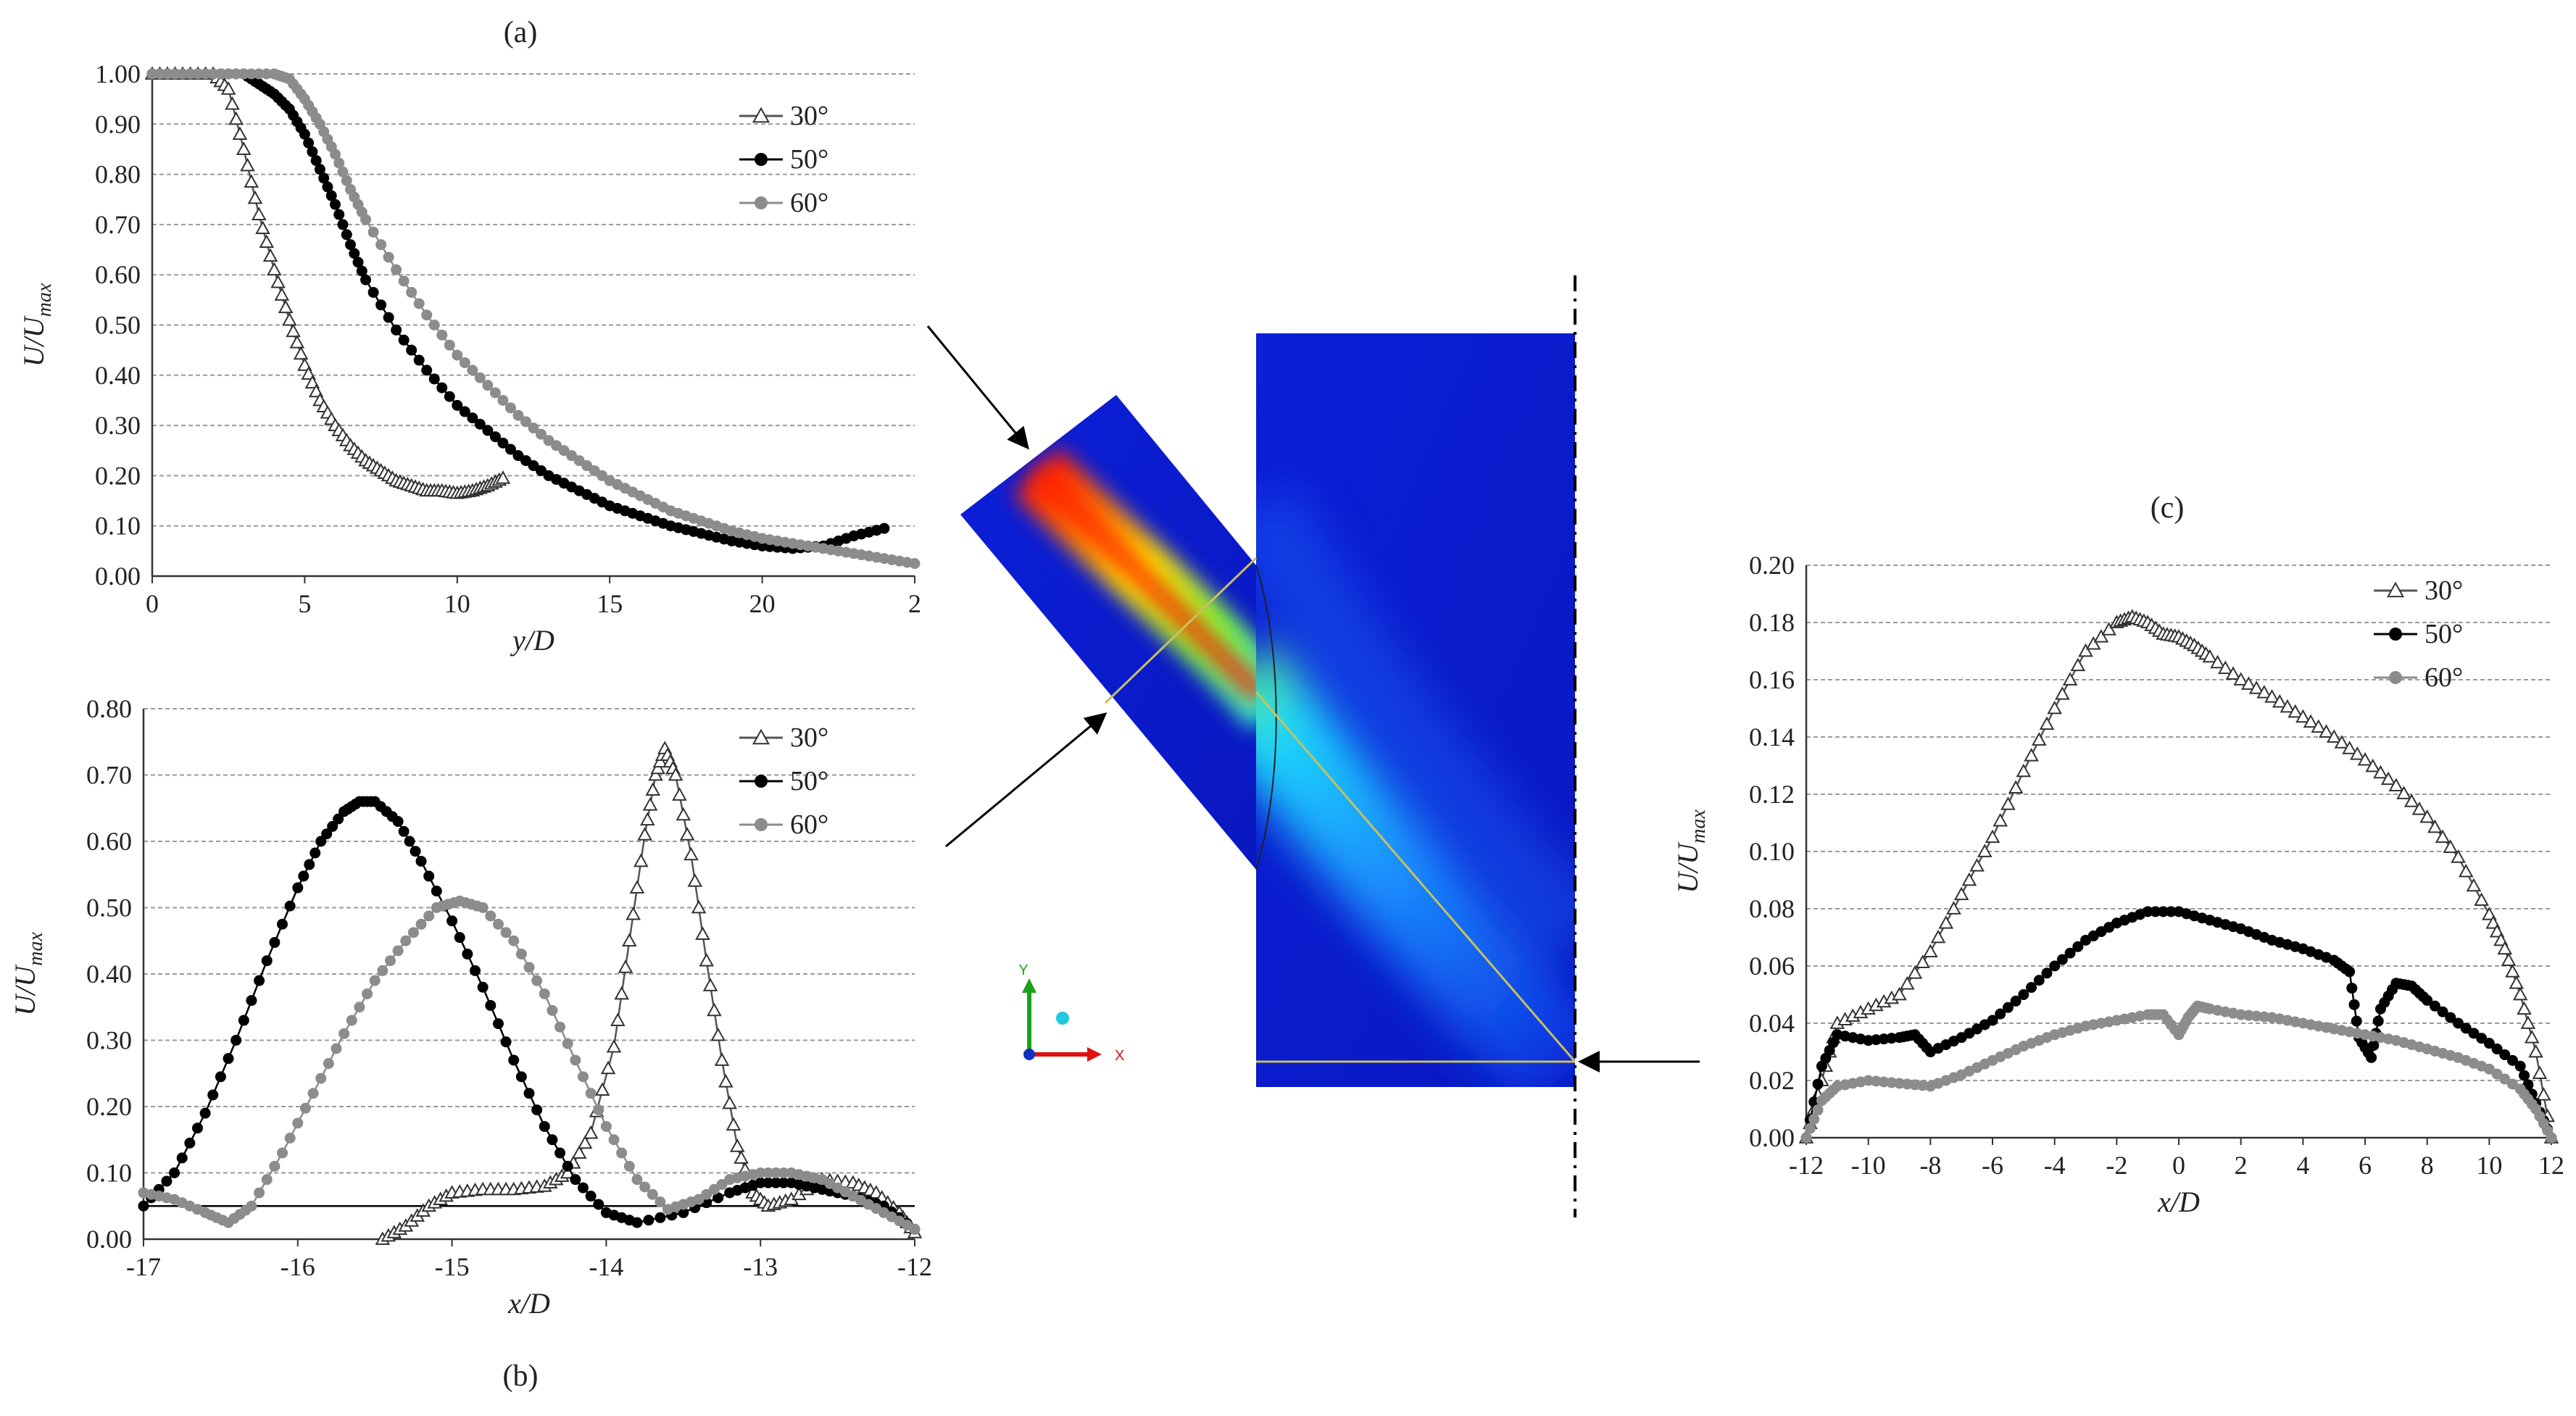 The width and height of the screenshot is (2576, 1416). Describe the element at coordinates (1023, 970) in the screenshot. I see `triad-y-label: Y` at that location.